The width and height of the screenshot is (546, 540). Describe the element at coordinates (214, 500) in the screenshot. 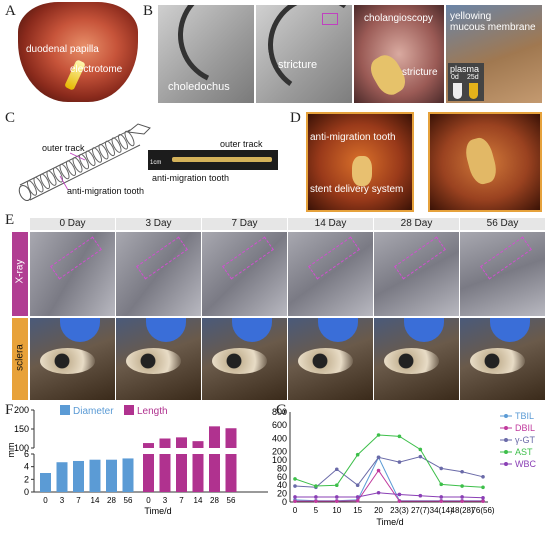

I see `f-x-tick-label: 28` at that location.